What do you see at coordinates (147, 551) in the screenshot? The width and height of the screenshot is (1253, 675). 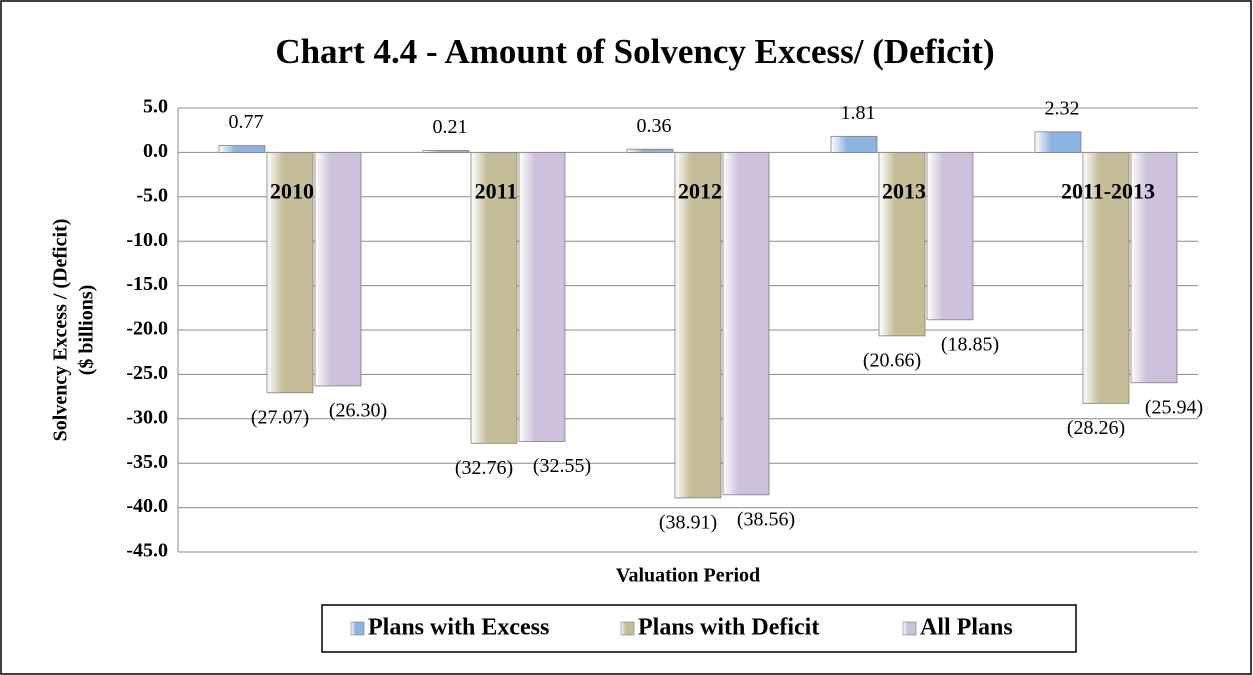 I see `y-tick-label: -45.0` at bounding box center [147, 551].